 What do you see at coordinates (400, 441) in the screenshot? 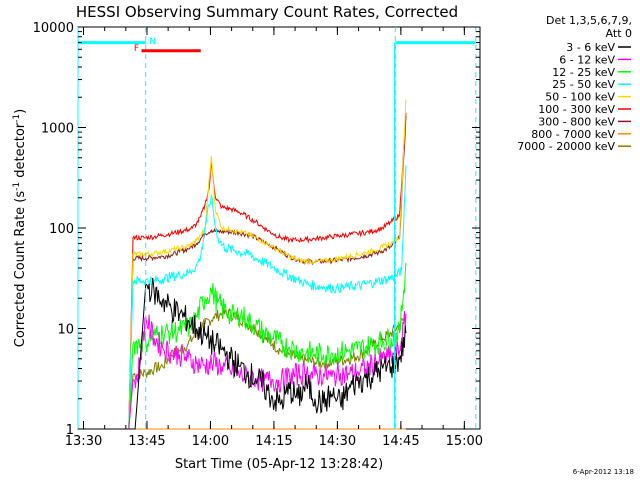
I see `x-tick-label: 14:45` at bounding box center [400, 441].